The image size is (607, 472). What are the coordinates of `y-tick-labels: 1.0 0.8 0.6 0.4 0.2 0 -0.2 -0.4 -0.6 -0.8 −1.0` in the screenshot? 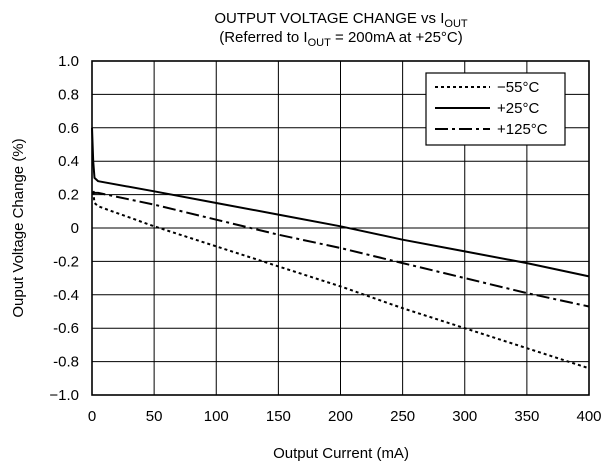 It's located at (64, 228).